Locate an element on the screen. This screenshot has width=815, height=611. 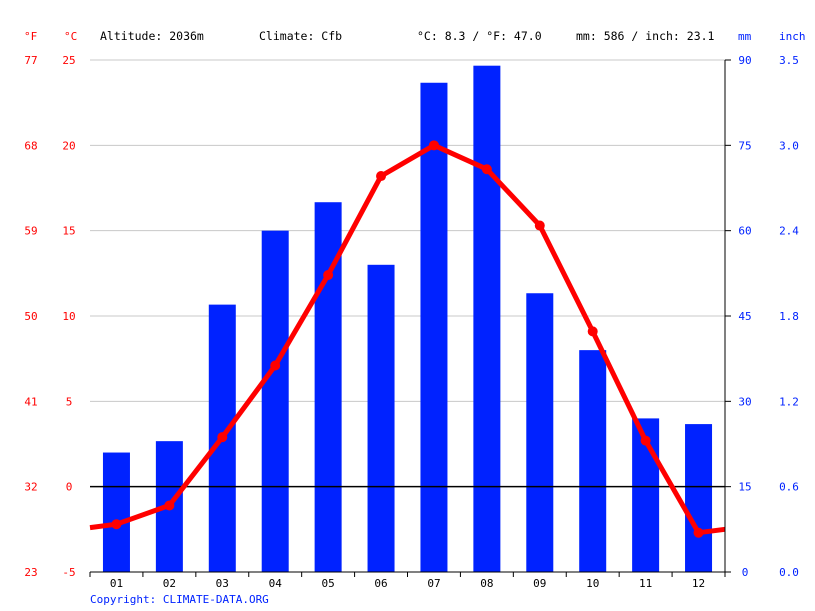
month-label: 01 is located at coordinates (116, 583).